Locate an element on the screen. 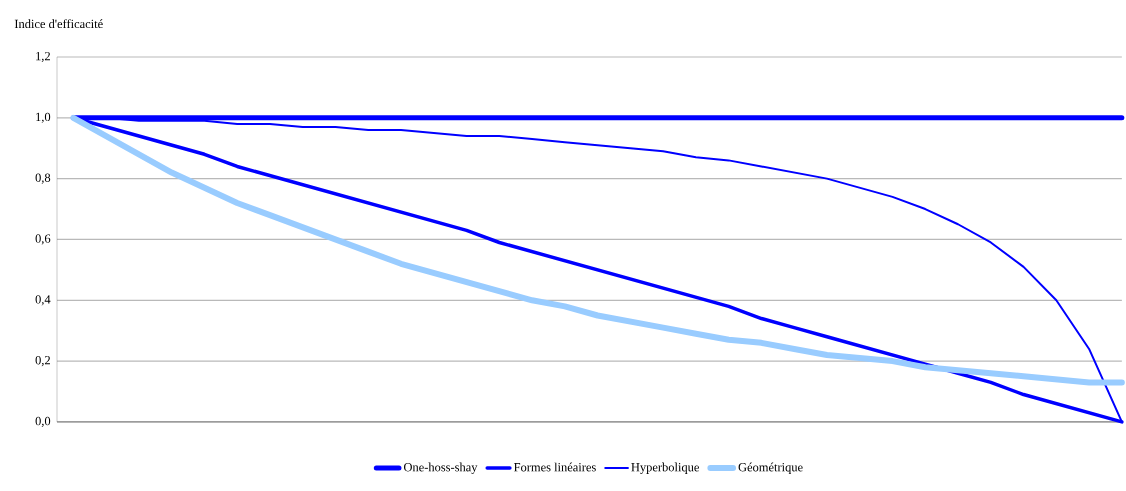 The image size is (1126, 491). legend-label: Formes linéaires is located at coordinates (554, 467).